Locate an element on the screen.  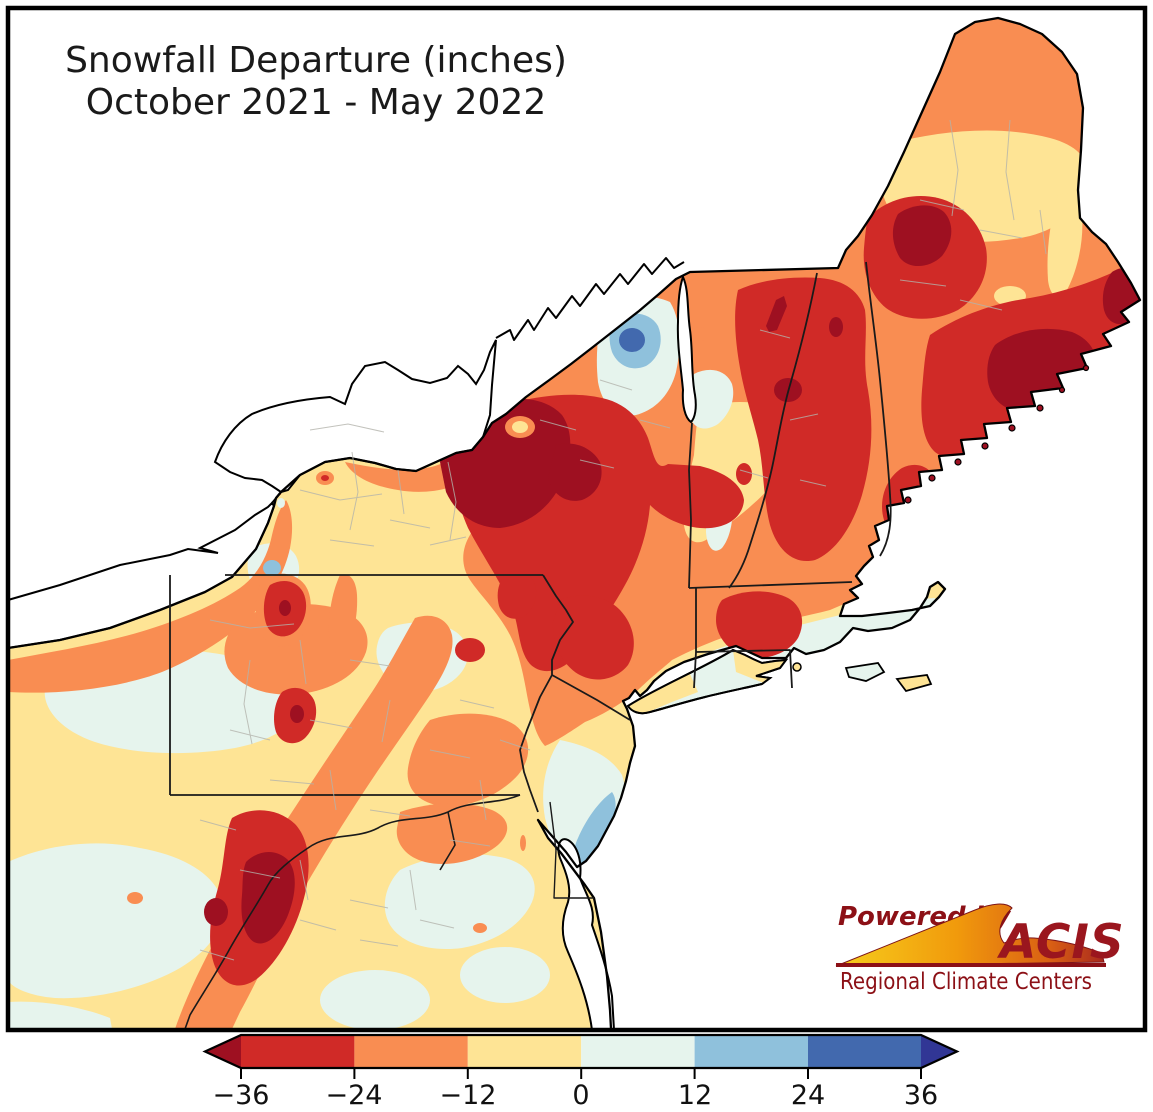
contour-orange-va-dot is located at coordinates (480, 928).